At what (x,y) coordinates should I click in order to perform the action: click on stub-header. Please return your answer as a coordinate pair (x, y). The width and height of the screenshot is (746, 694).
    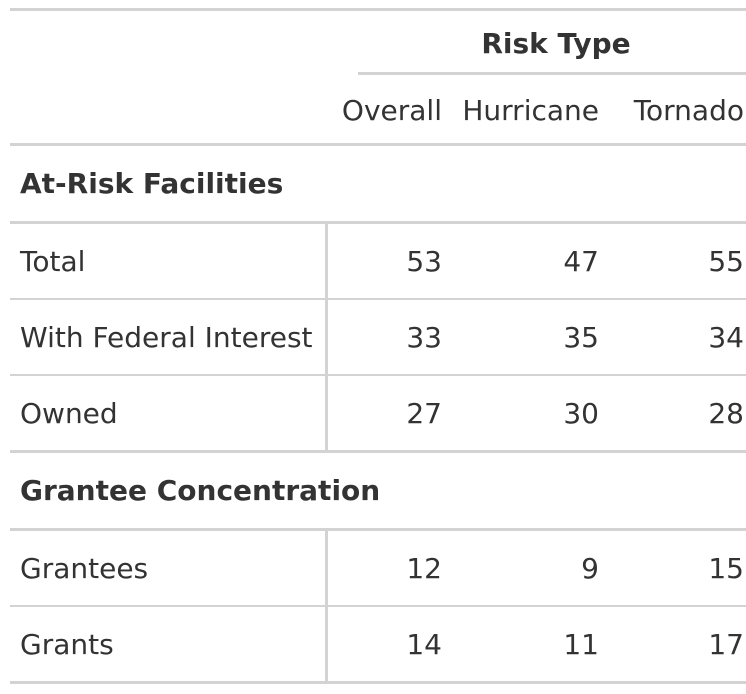
    Looking at the image, I should click on (168, 44).